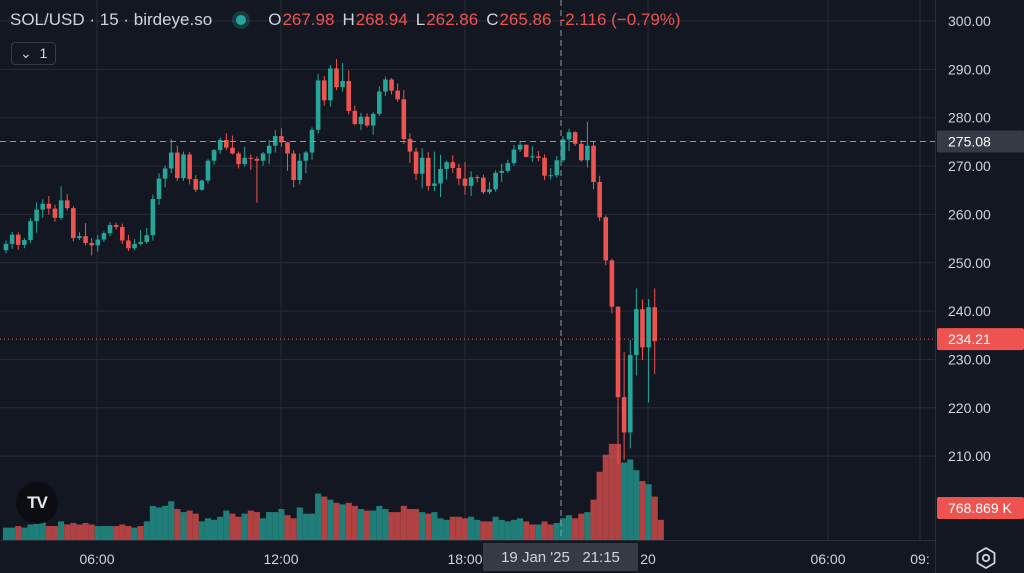 The width and height of the screenshot is (1024, 573). Describe the element at coordinates (464, 559) in the screenshot. I see `x-tick-label: 18:00` at that location.